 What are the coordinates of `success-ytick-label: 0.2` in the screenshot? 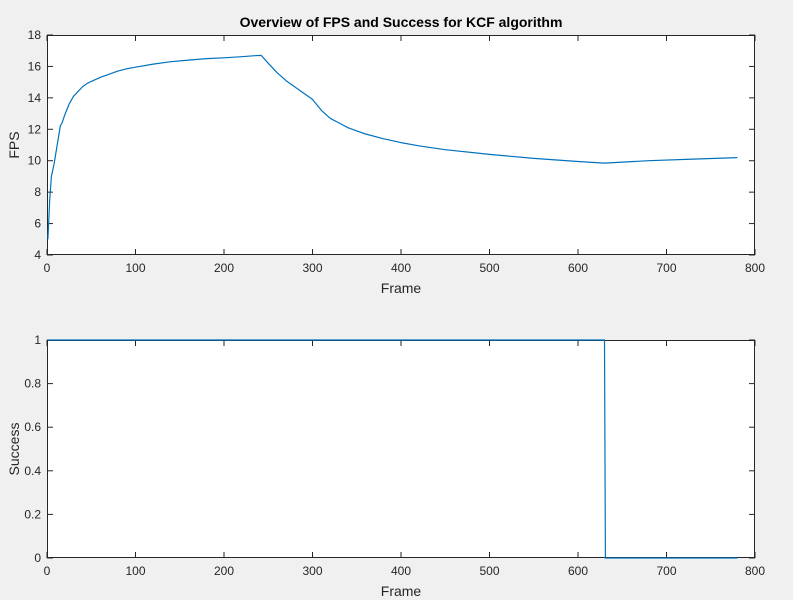 It's located at (32, 514).